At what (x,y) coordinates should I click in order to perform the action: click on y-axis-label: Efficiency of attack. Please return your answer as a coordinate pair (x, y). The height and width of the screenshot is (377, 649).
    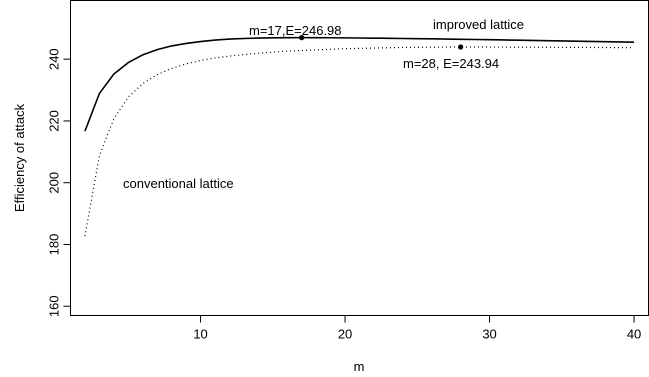
    Looking at the image, I should click on (19, 157).